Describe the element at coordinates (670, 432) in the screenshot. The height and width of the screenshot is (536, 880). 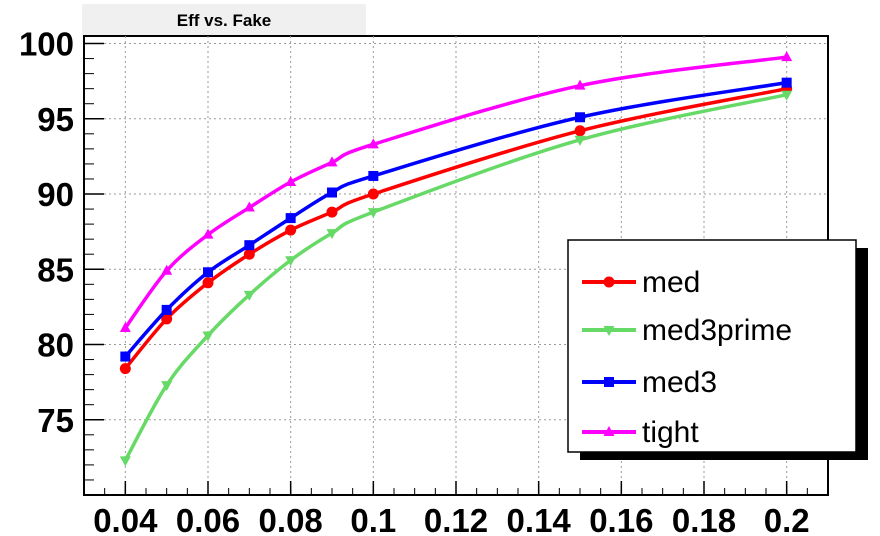
I see `legend-label: tight` at that location.